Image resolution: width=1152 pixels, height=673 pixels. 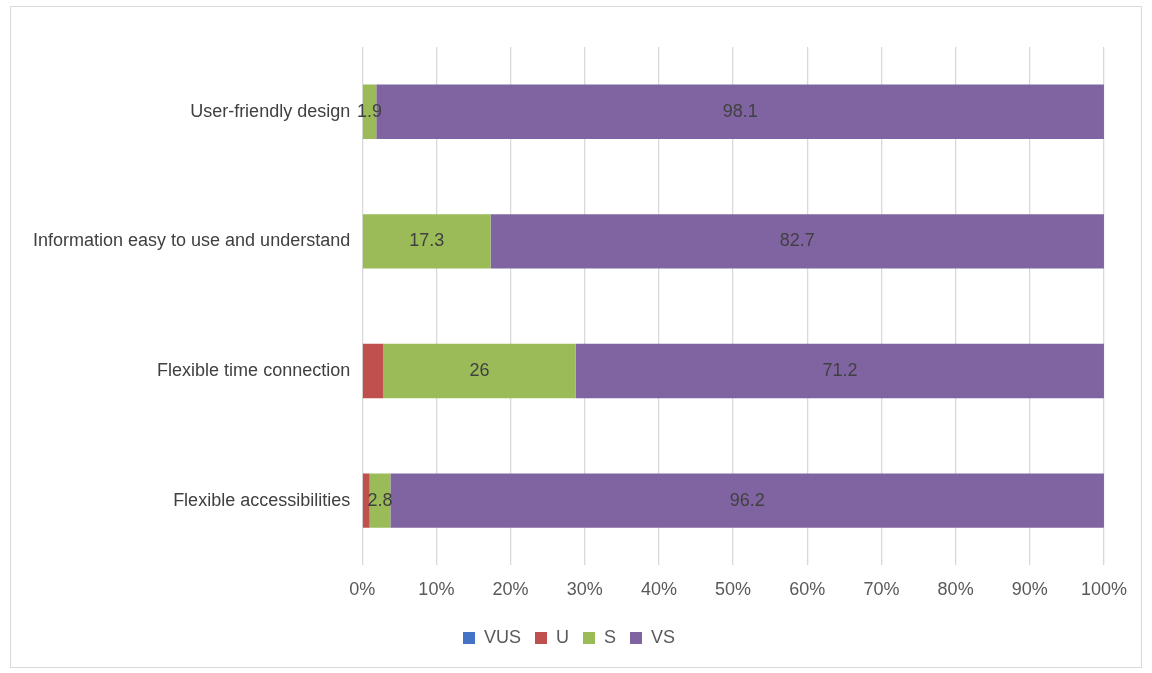 What do you see at coordinates (191, 240) in the screenshot?
I see `y-tick-label: Information easy to use and understand` at bounding box center [191, 240].